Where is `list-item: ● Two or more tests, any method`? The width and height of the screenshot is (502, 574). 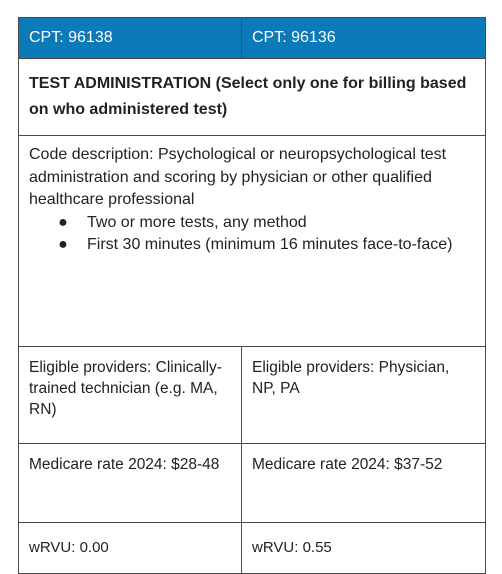
list-item: ● Two or more tests, any method is located at coordinates (266, 223).